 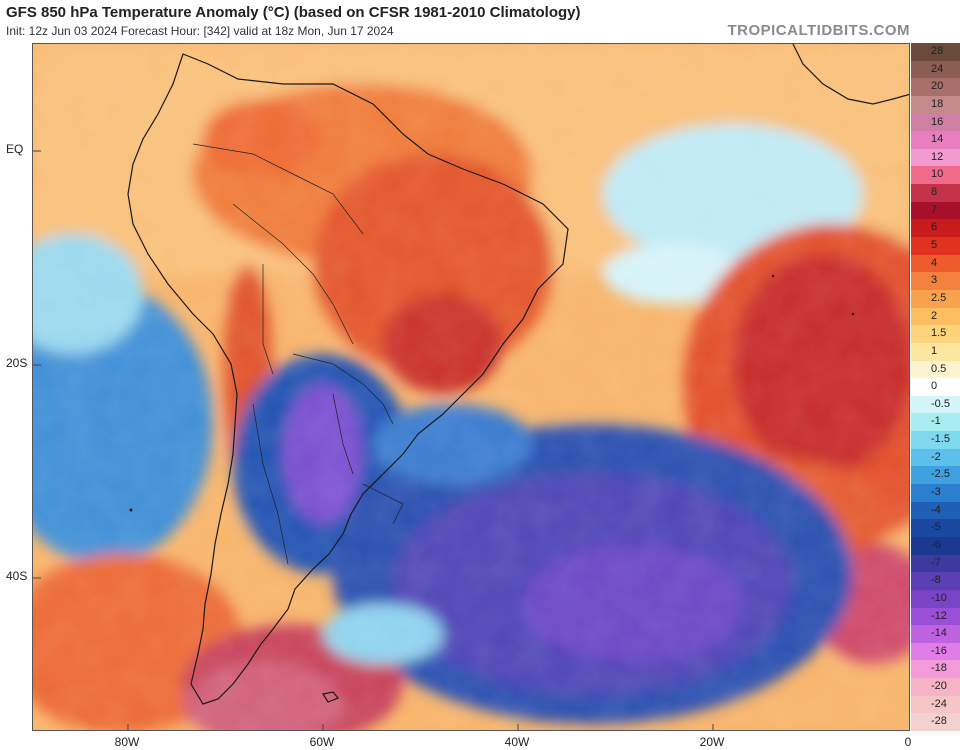 I want to click on colorbar-level-label: -5, so click(x=936, y=527).